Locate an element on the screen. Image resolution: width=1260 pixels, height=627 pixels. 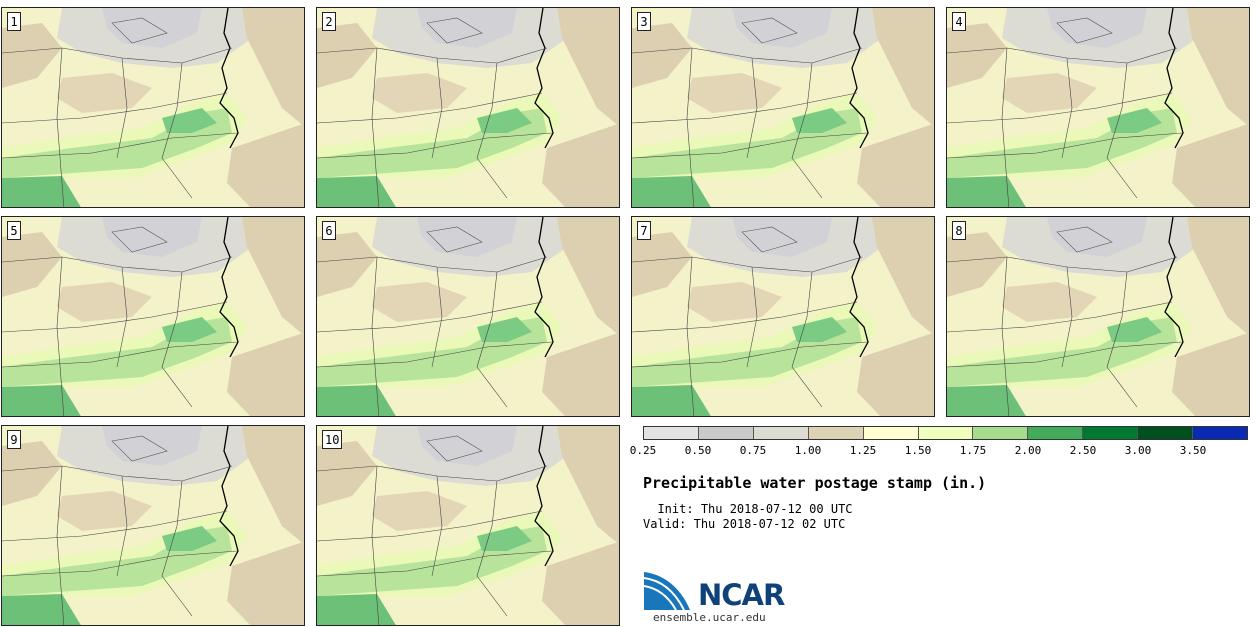
colorbar-tick-label: 0.50 is located at coordinates (698, 450).